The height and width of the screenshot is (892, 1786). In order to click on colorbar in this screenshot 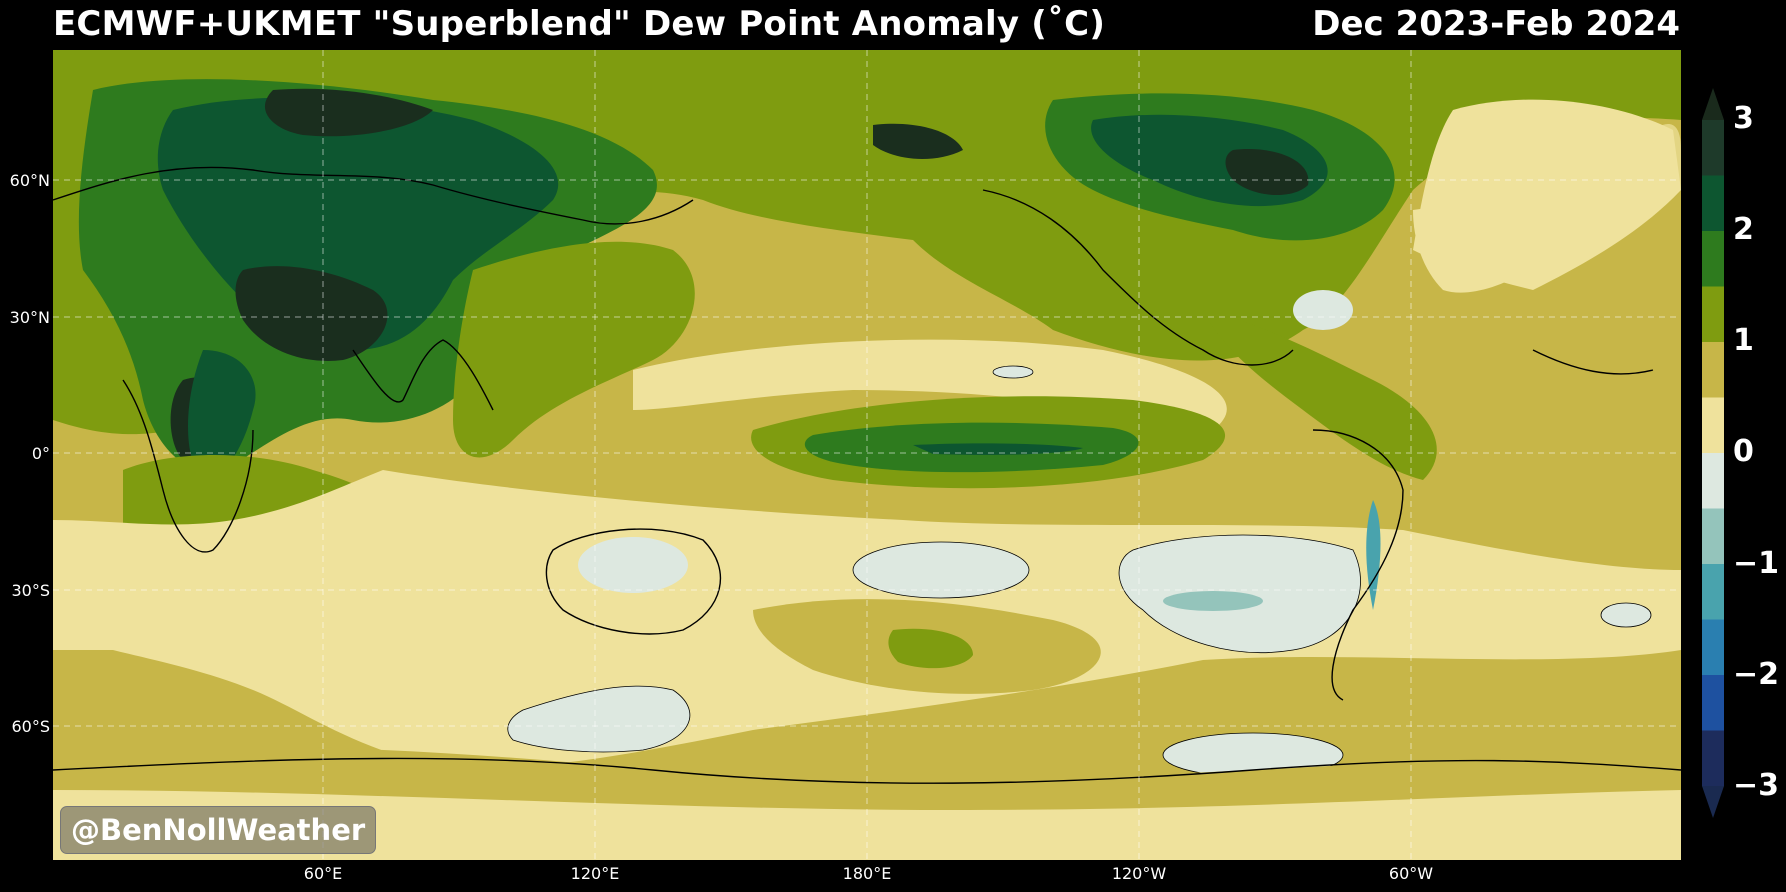, I will do `click(1713, 453)`.